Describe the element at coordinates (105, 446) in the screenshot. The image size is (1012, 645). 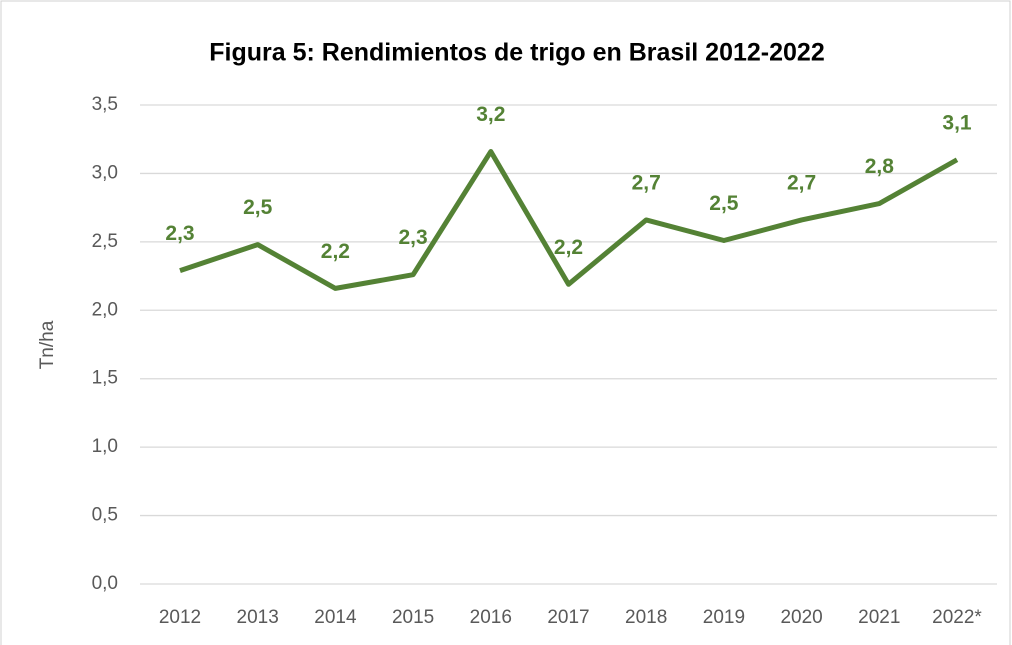
I see `y-tick-label: 1,0` at that location.